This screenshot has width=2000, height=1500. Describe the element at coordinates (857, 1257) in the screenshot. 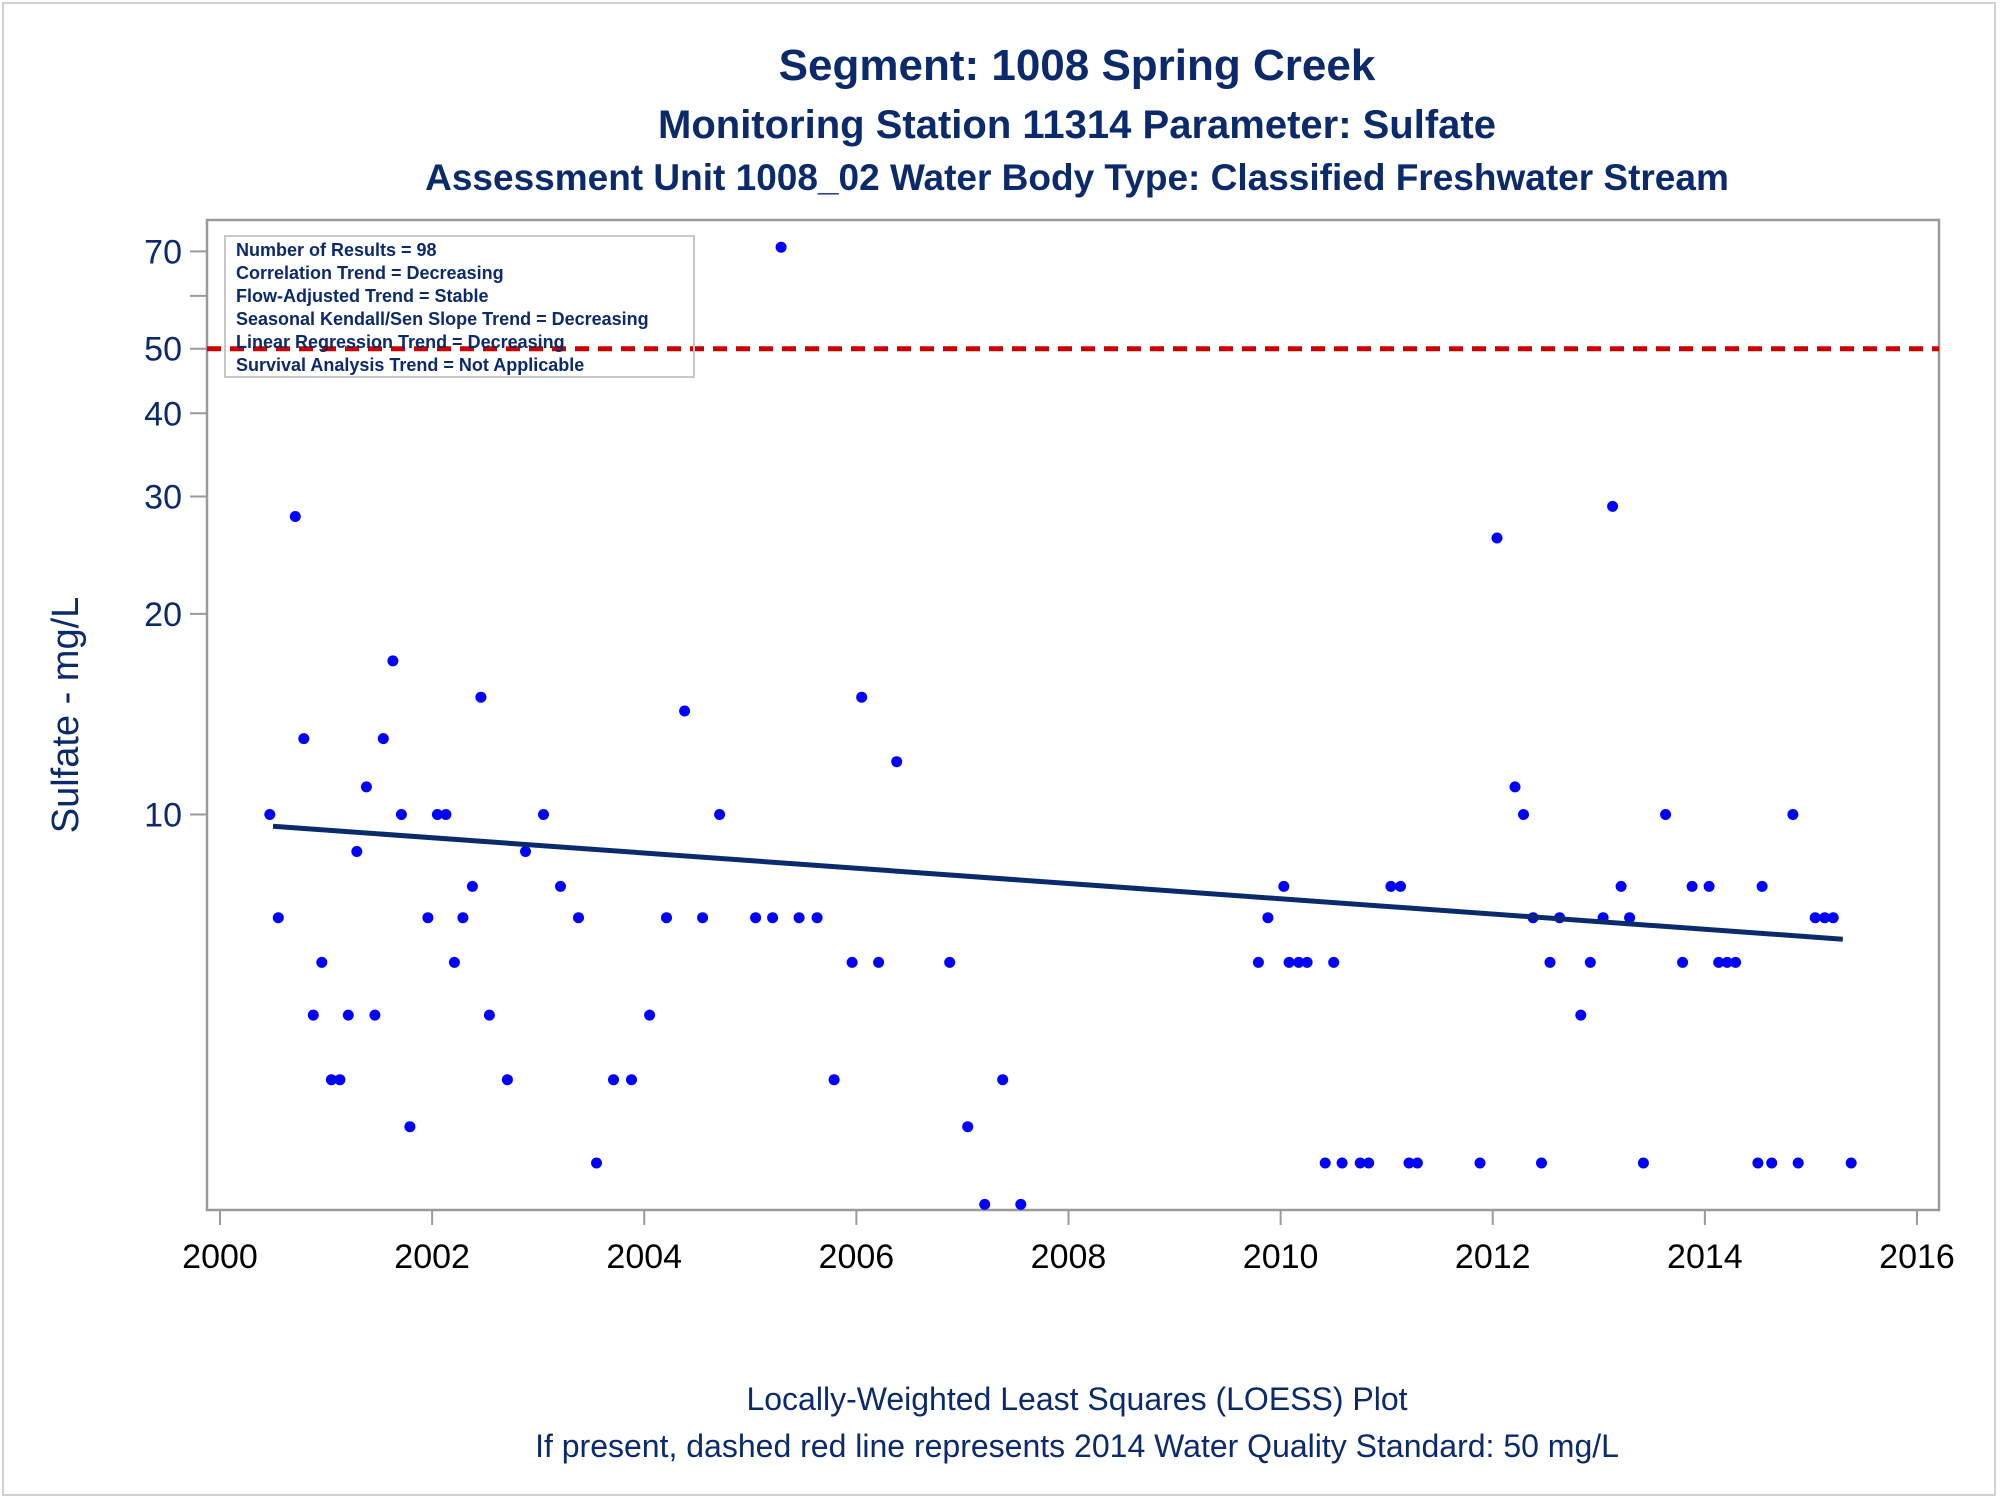

I see `x-tick-label: 2006` at that location.